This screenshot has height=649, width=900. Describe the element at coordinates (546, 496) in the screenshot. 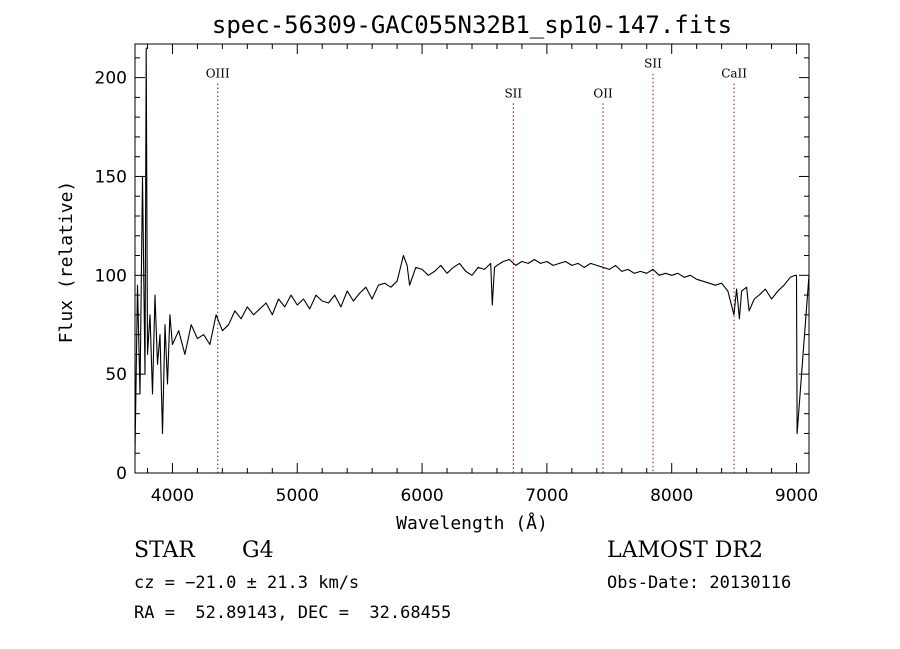

I see `x-tick-label: 7000` at that location.